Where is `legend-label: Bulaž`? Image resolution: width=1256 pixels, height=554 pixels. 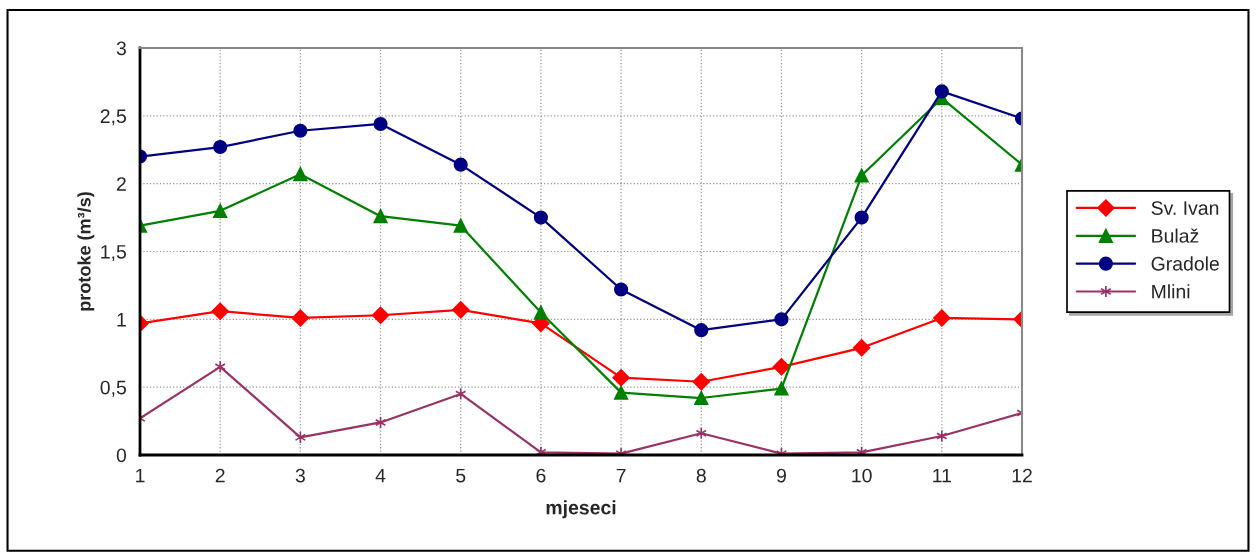
legend-label: Bulaž is located at coordinates (1175, 235).